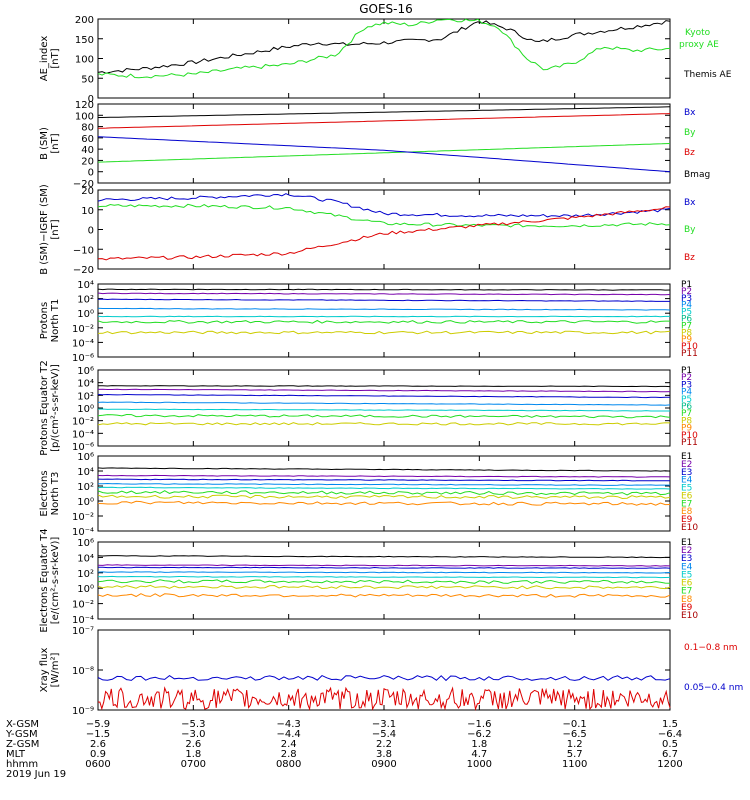 Image resolution: width=750 pixels, height=800 pixels. What do you see at coordinates (711, 648) in the screenshot?
I see `legend-label: 0.1−0.8 nm` at bounding box center [711, 648].